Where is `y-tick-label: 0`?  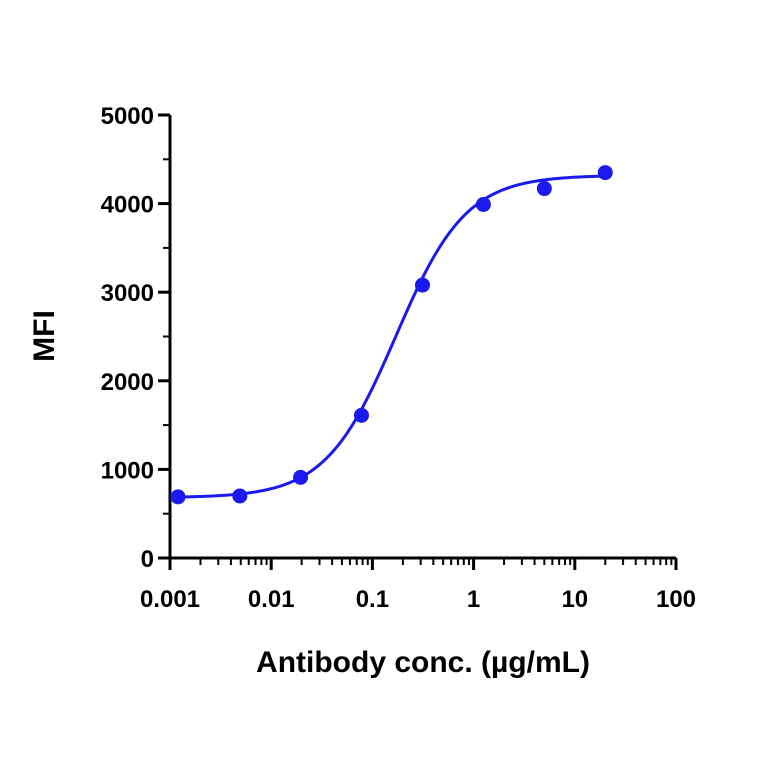
y-tick-label: 0 is located at coordinates (147, 559).